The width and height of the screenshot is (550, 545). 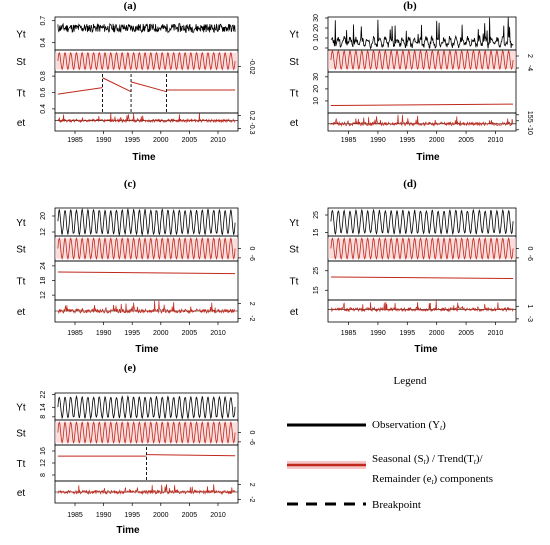 What do you see at coordinates (396, 505) in the screenshot?
I see `legend-breakpoint-label: Breakpoint` at bounding box center [396, 505].